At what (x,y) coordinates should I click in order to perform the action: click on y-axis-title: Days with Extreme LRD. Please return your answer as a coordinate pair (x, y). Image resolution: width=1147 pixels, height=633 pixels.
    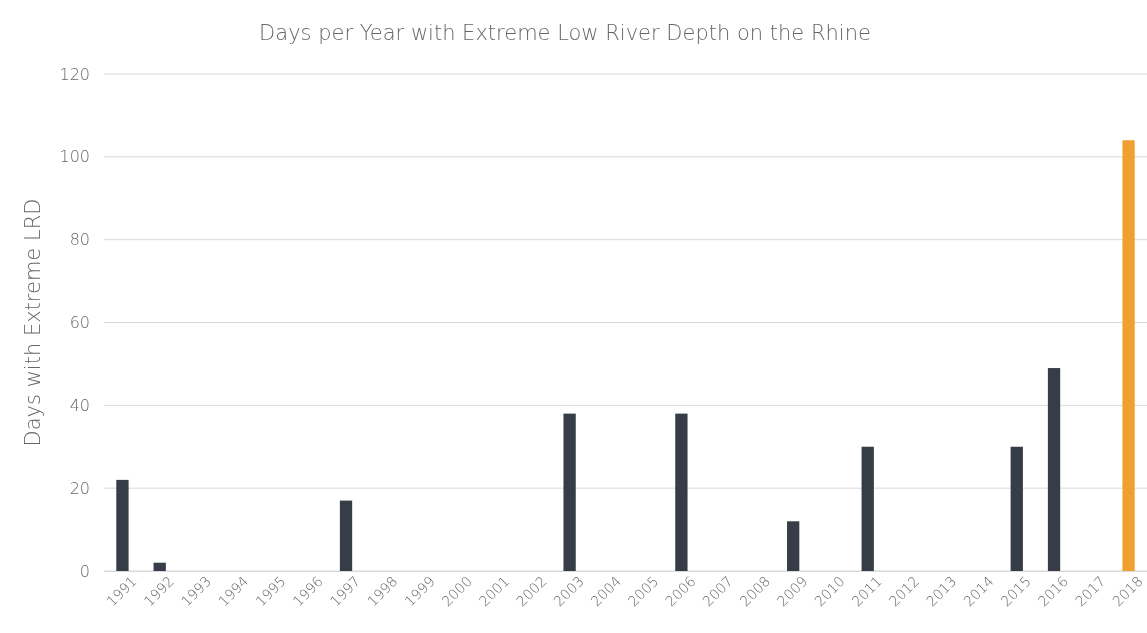
    Looking at the image, I should click on (33, 322).